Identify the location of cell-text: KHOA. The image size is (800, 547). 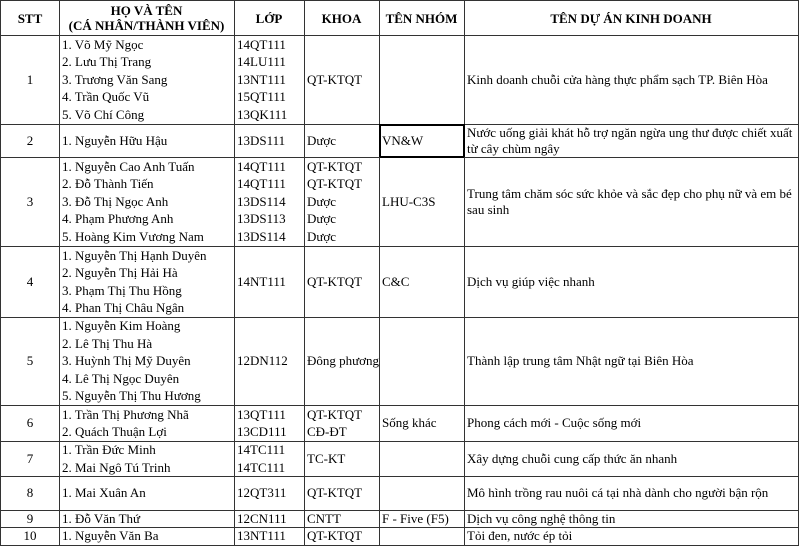
(341, 18).